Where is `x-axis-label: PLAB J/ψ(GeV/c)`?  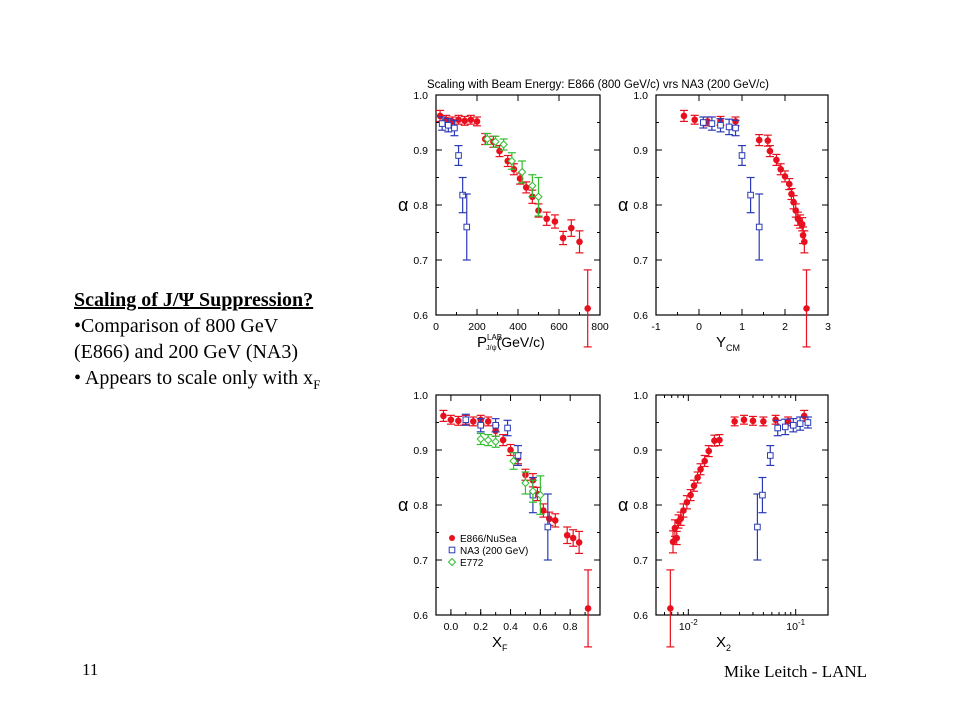
x-axis-label: PLAB J/ψ(GeV/c) is located at coordinates (511, 342).